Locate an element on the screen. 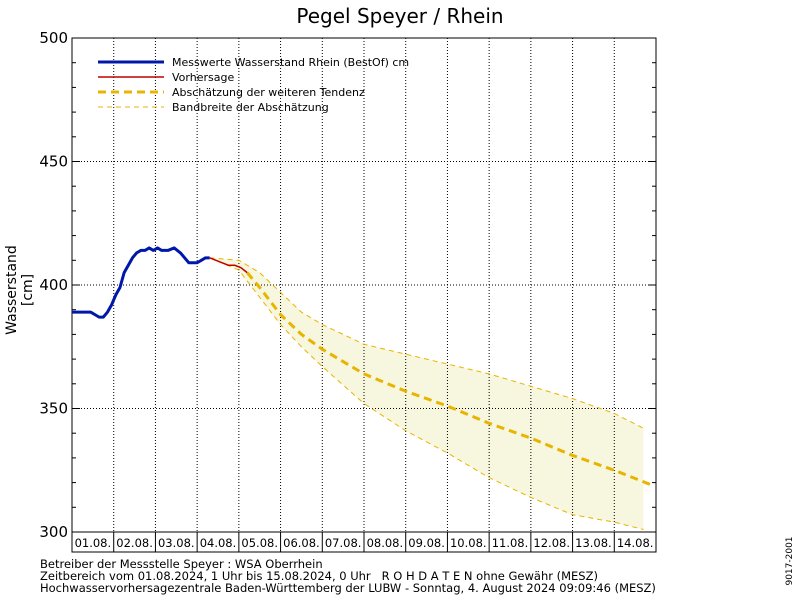 The image size is (800, 601). x-tick-label: 03.08. is located at coordinates (176, 543).